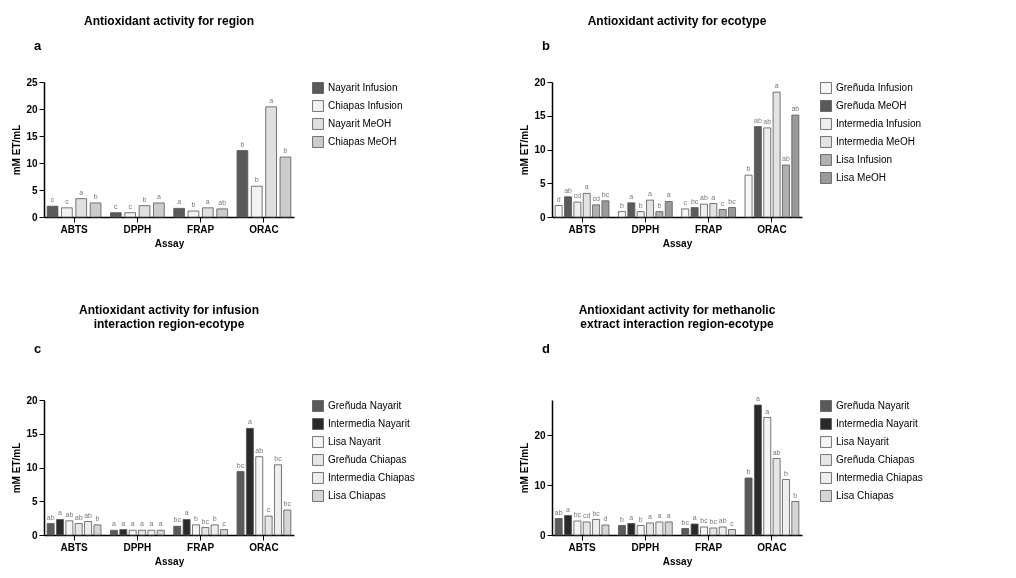 The width and height of the screenshot is (1016, 578). What do you see at coordinates (864, 159) in the screenshot?
I see `legend-label: Lisa Infusion` at bounding box center [864, 159].